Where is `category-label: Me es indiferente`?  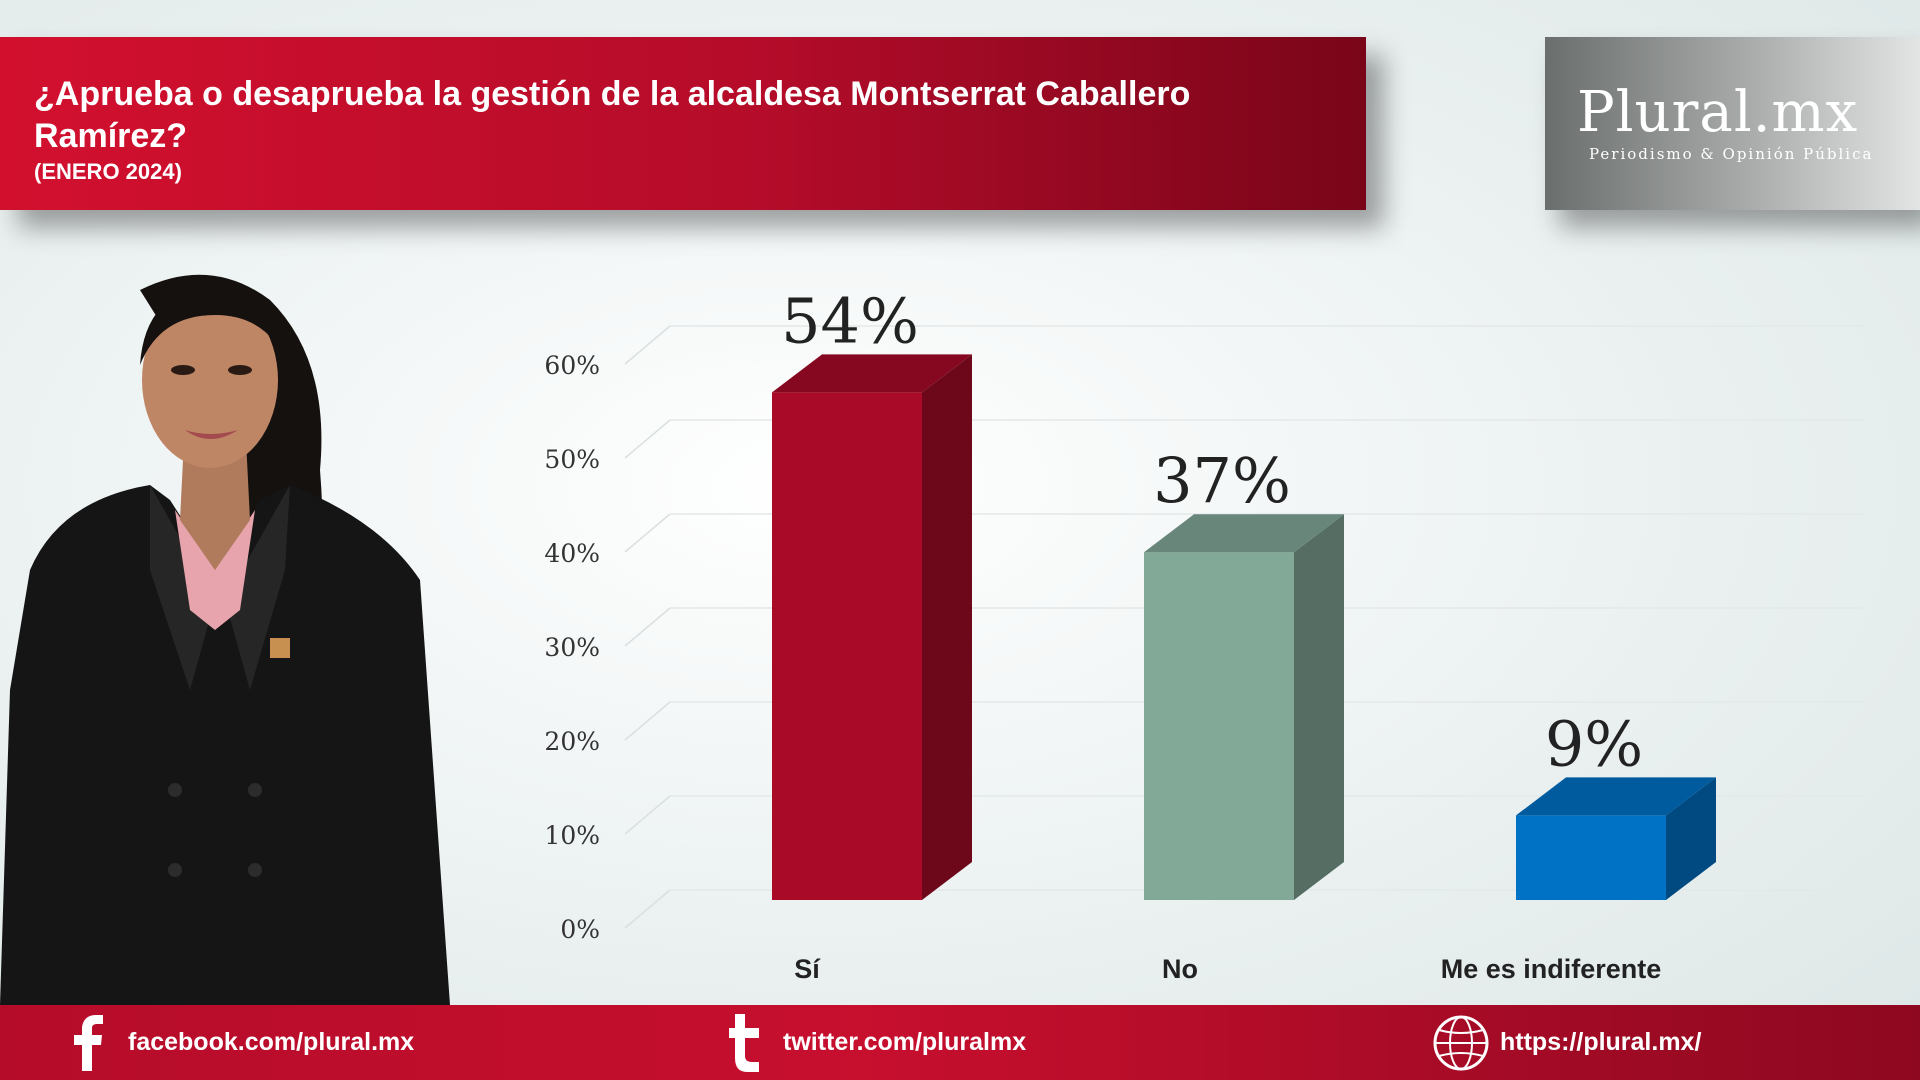 category-label: Me es indiferente is located at coordinates (1551, 969).